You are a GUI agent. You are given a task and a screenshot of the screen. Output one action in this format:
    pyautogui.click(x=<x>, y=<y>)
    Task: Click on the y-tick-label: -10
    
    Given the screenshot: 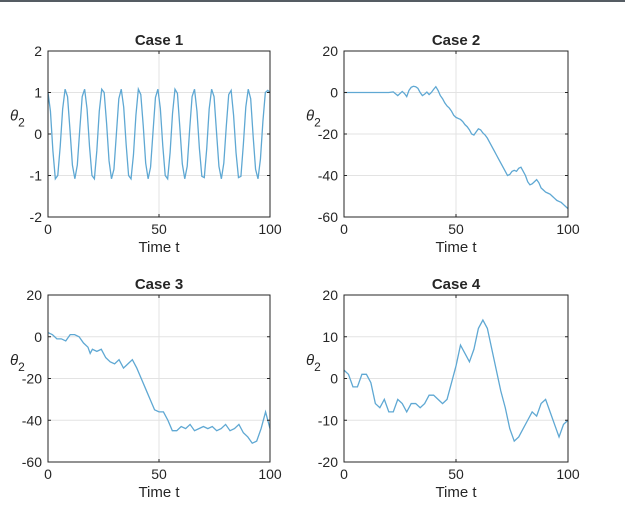 What is the action you would take?
    pyautogui.click(x=328, y=420)
    